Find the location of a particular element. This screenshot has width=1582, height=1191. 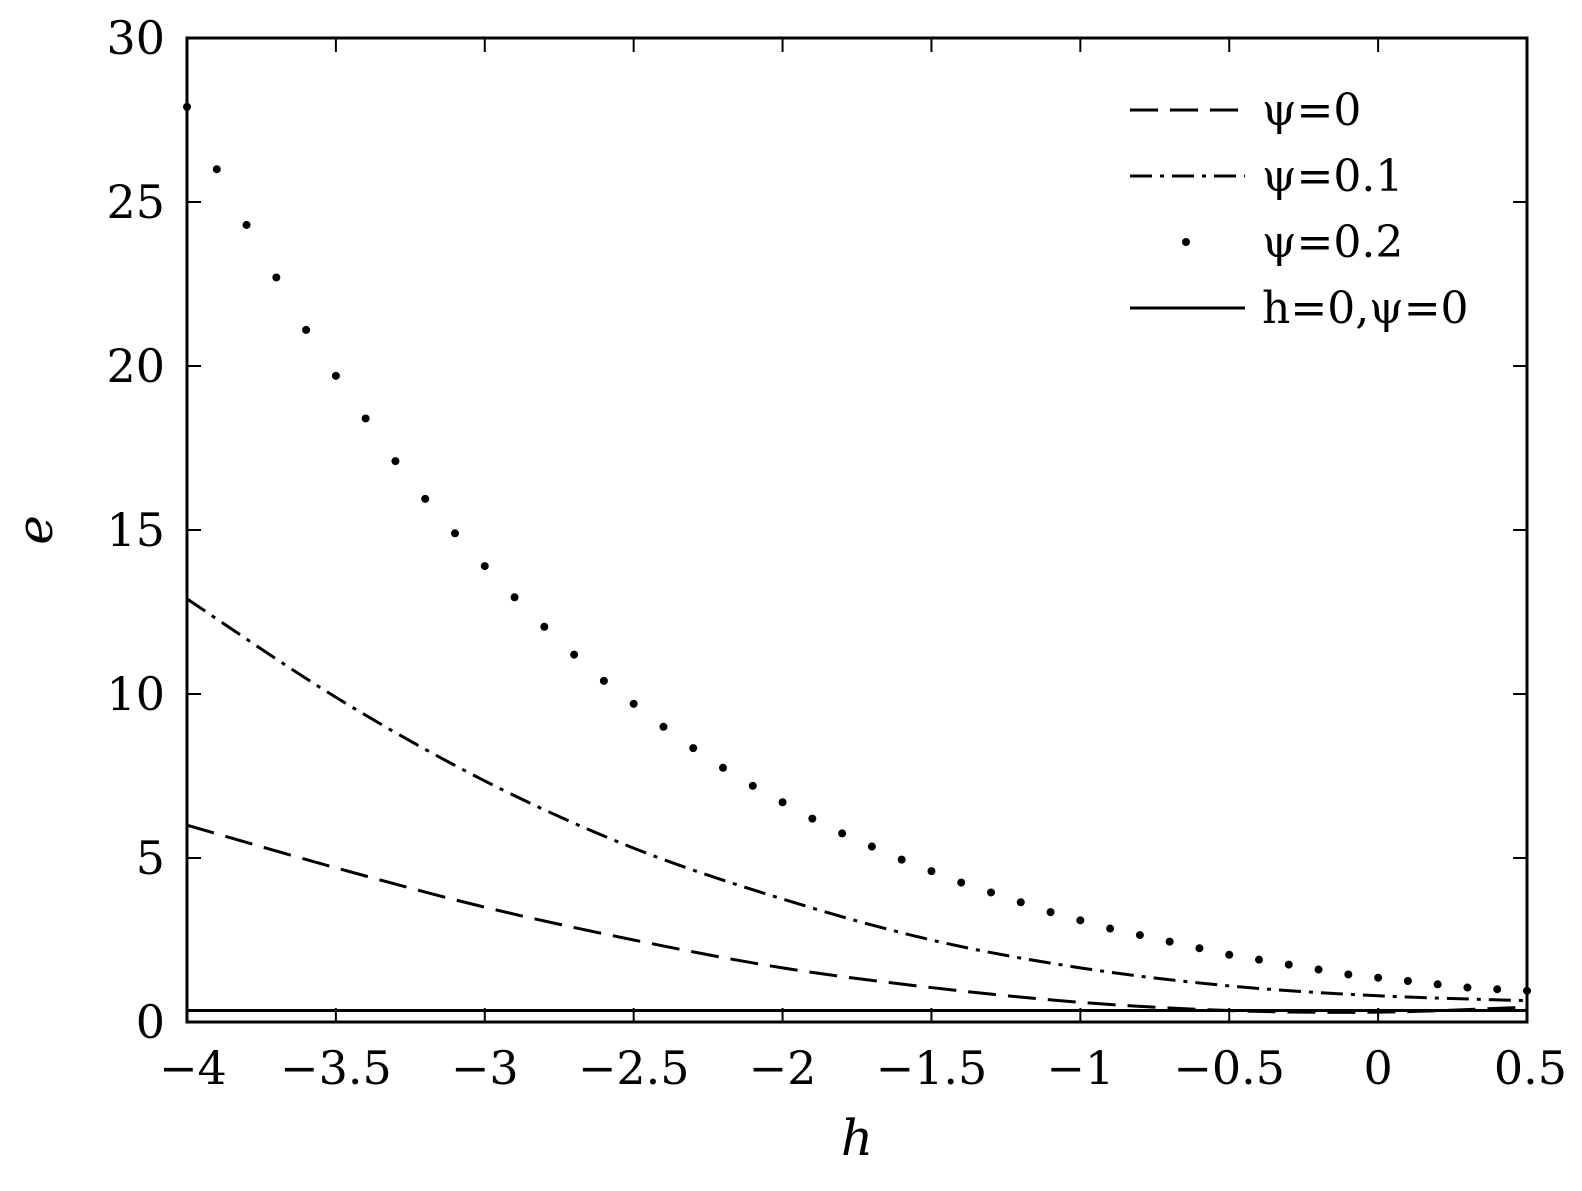

x-tick-label: 0 is located at coordinates (1377, 1068).